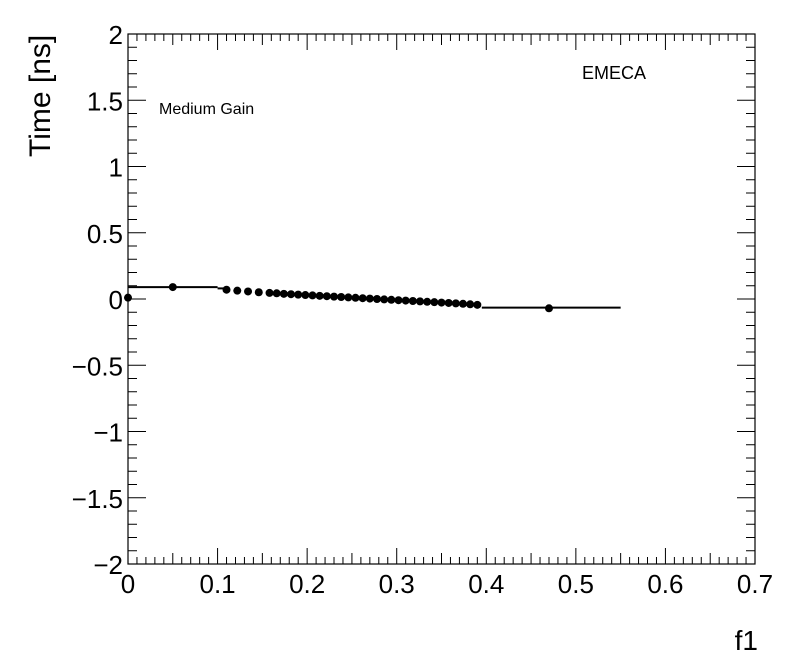 This screenshot has height=672, width=796. What do you see at coordinates (576, 584) in the screenshot?
I see `x-tick-label: 0.5` at bounding box center [576, 584].